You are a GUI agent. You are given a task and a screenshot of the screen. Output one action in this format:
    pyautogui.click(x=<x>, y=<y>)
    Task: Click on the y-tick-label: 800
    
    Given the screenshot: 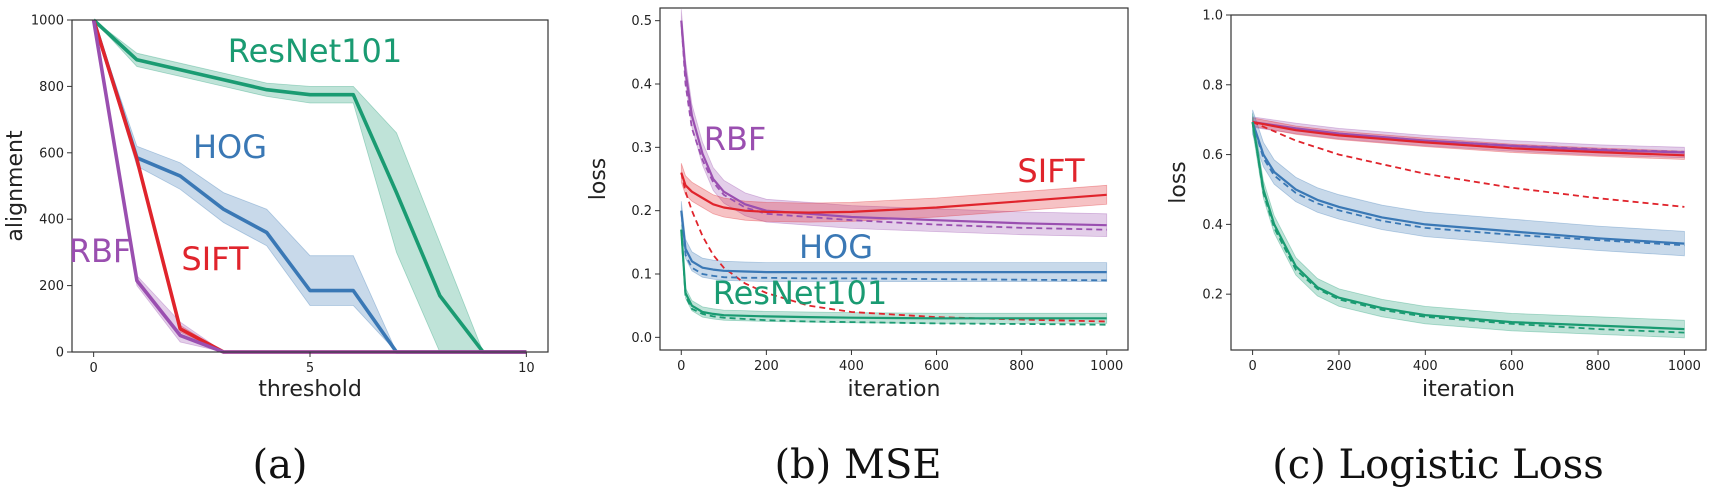 What is the action you would take?
    pyautogui.click(x=51, y=87)
    